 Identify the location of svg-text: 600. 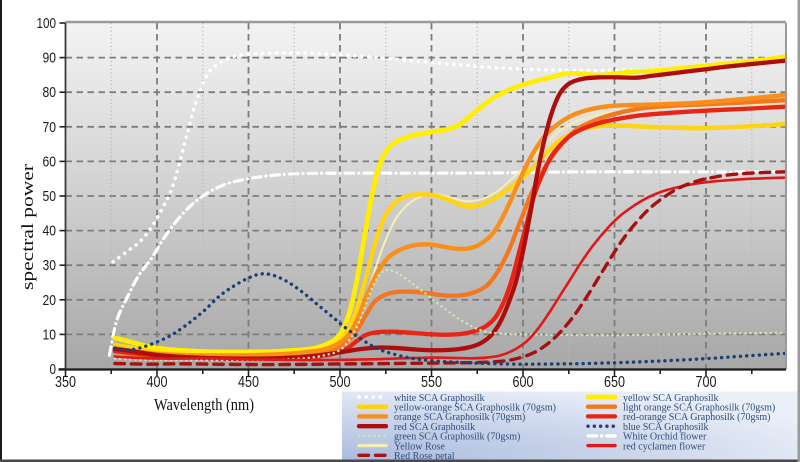
(523, 382).